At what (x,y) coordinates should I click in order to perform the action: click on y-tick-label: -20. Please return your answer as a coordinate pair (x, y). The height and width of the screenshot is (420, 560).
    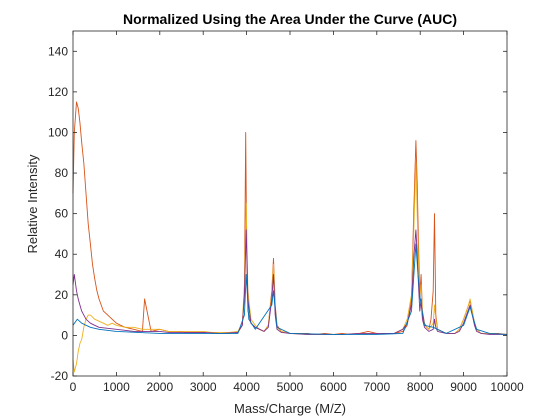
    Looking at the image, I should click on (60, 376).